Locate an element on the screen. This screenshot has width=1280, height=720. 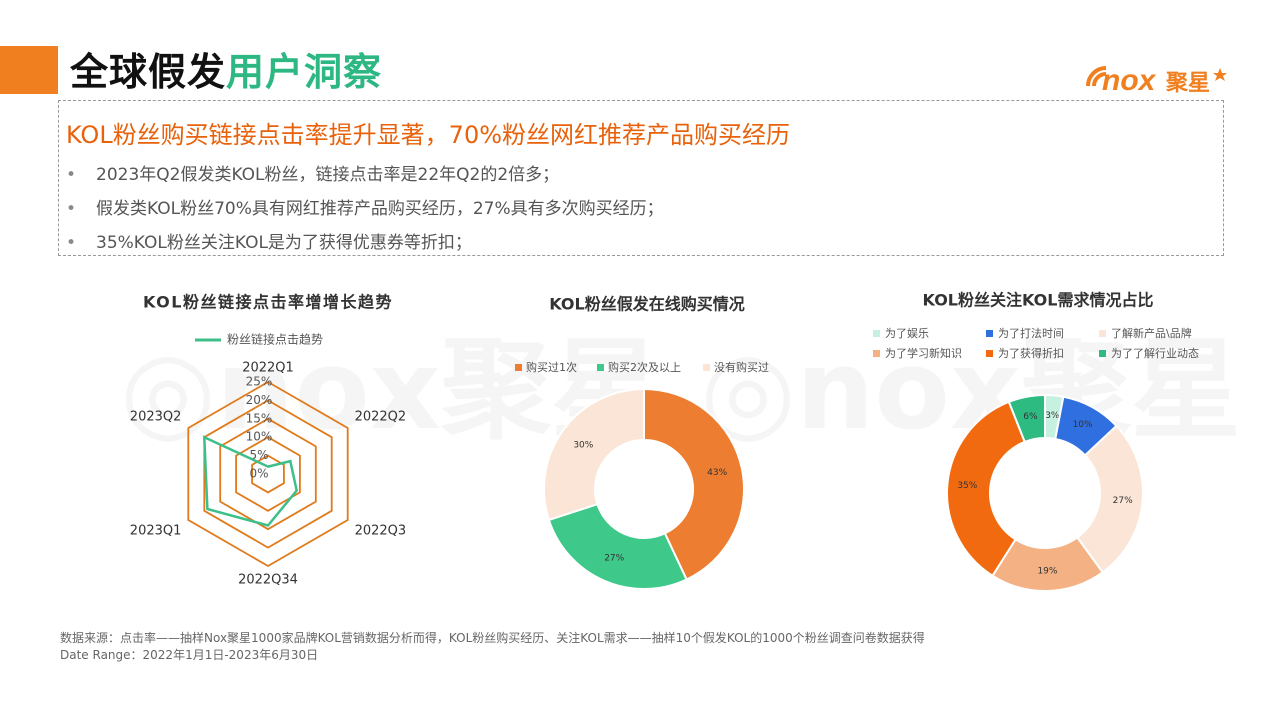
donut2-legend-label: 为了学习新知识 is located at coordinates (923, 353).